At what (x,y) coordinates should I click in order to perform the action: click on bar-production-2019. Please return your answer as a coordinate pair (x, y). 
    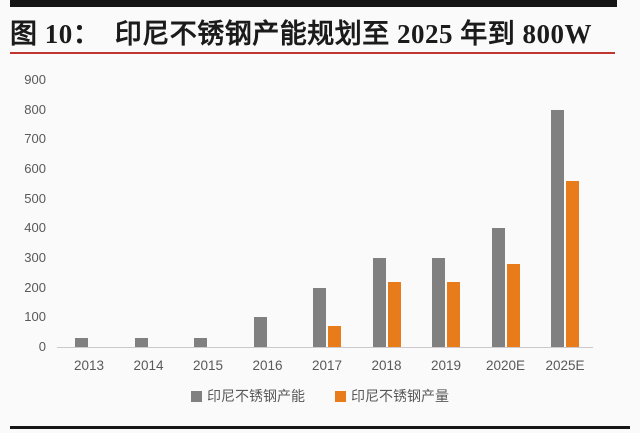
    Looking at the image, I should click on (453, 314).